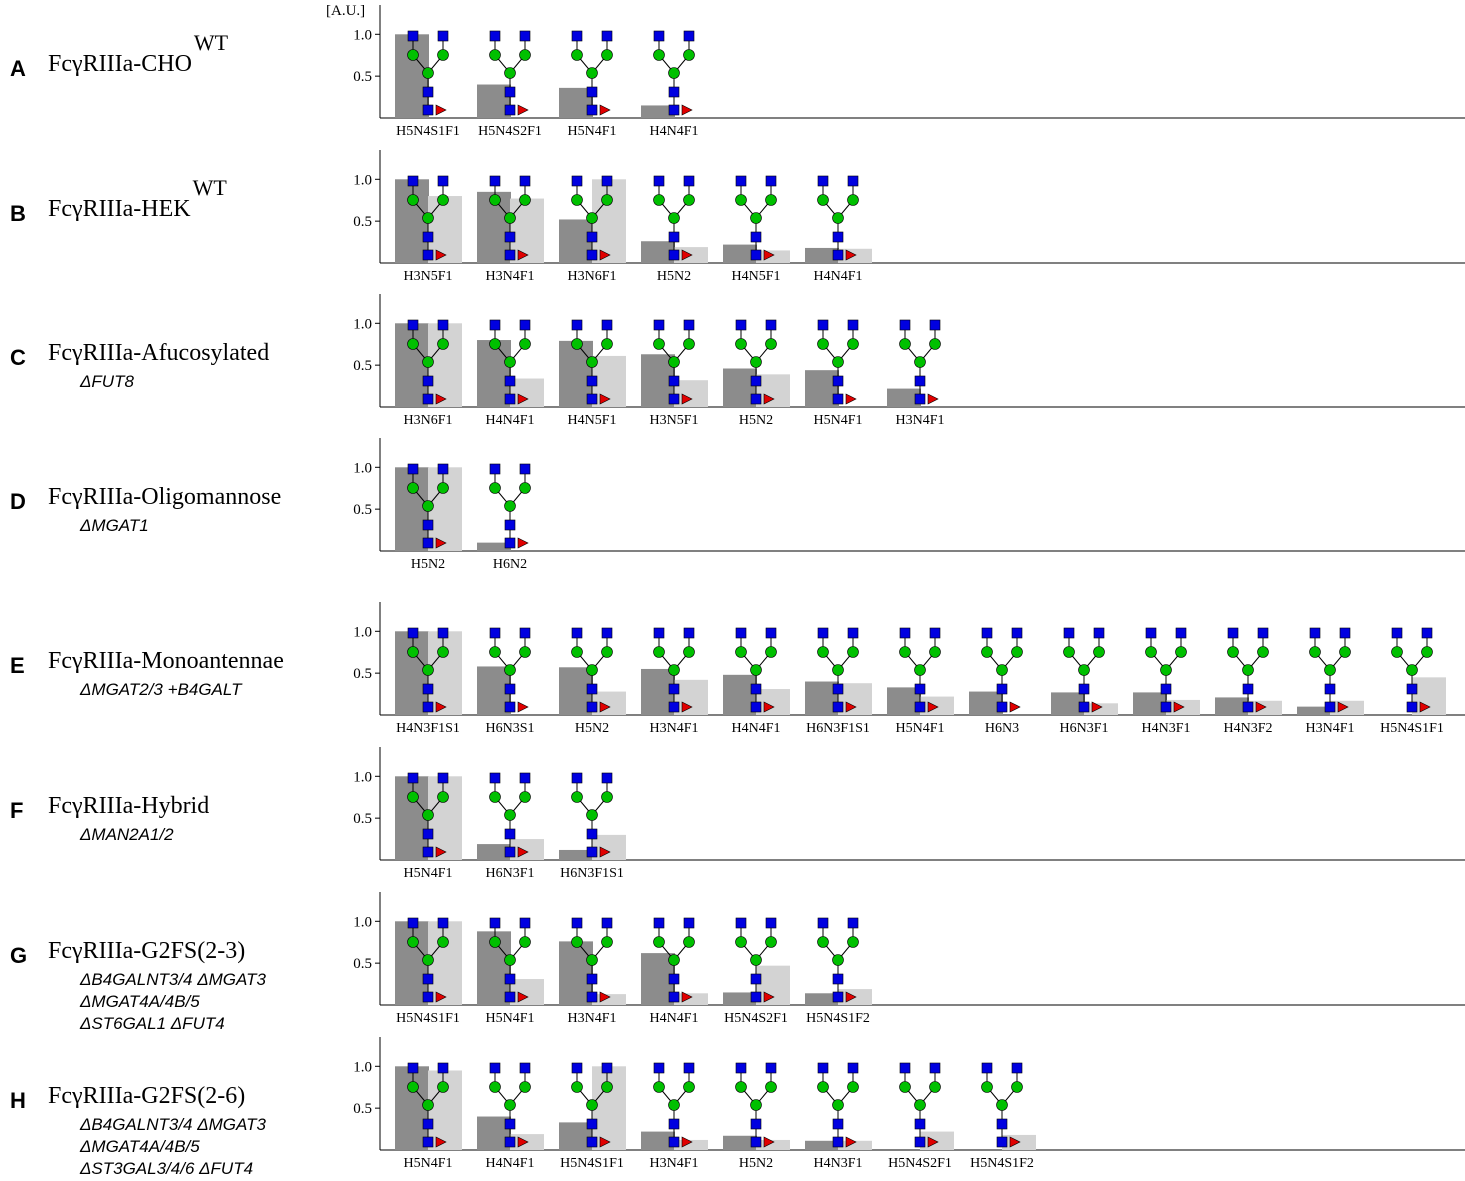  I want to click on x-tick-label: H6N3S1, so click(509, 728).